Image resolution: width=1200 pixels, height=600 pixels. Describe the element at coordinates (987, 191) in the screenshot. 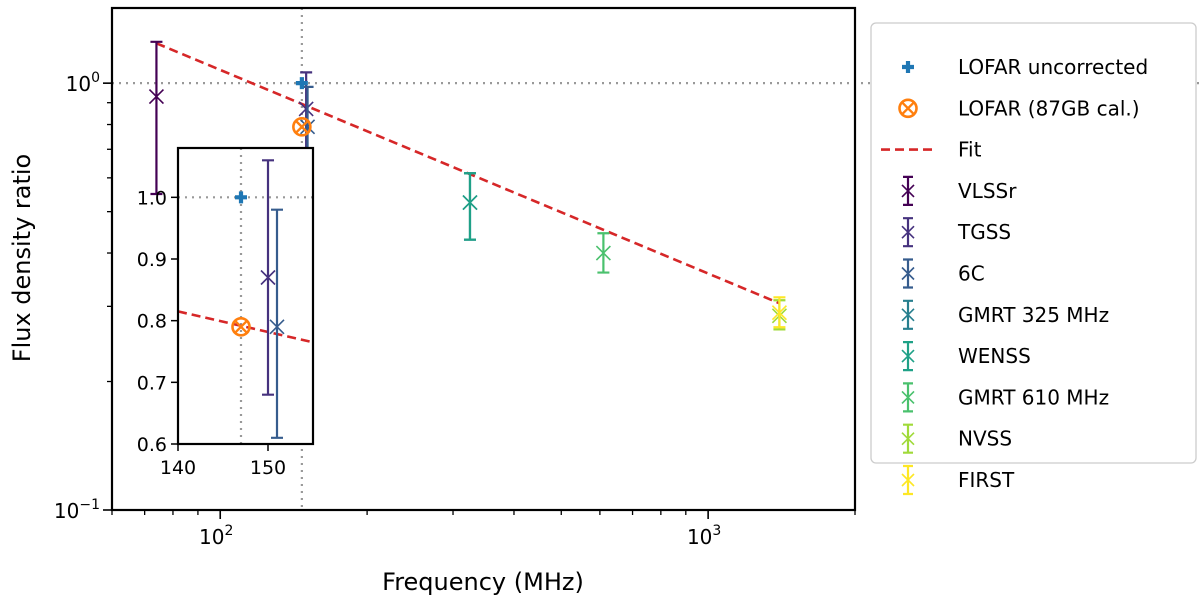

I see `legend-label-vlssr: VLSSr` at that location.